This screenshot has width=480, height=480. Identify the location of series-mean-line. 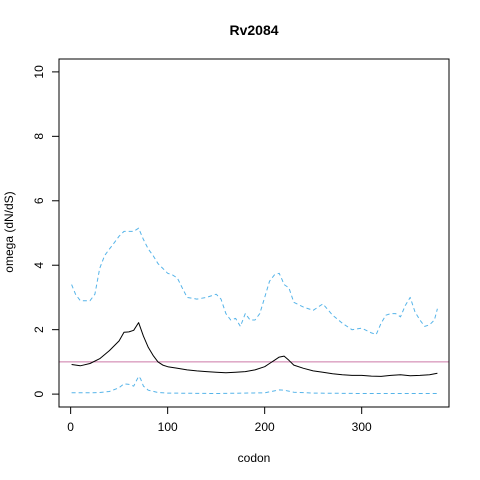
(254, 349).